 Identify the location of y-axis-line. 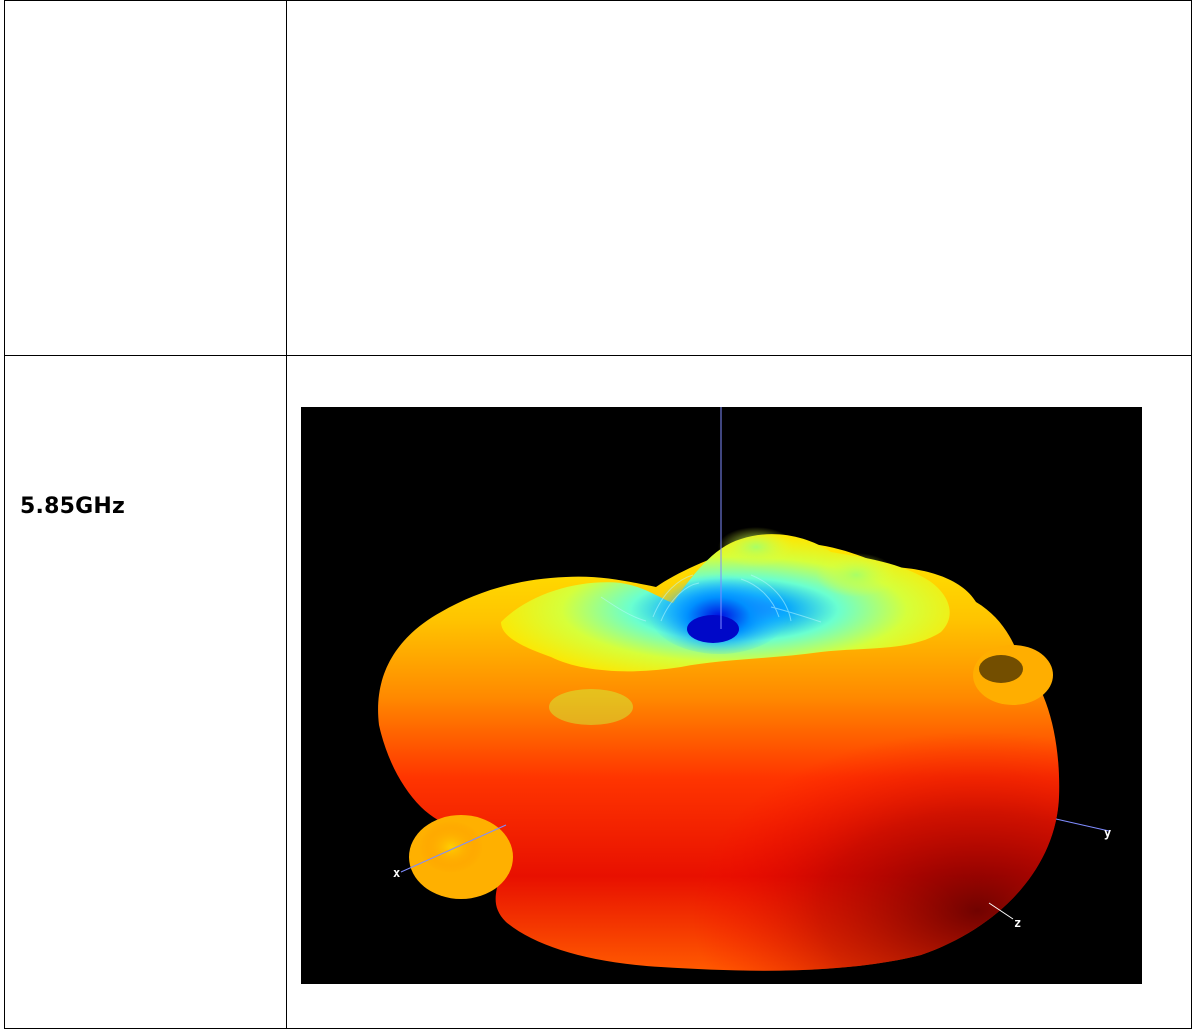
(1082, 825).